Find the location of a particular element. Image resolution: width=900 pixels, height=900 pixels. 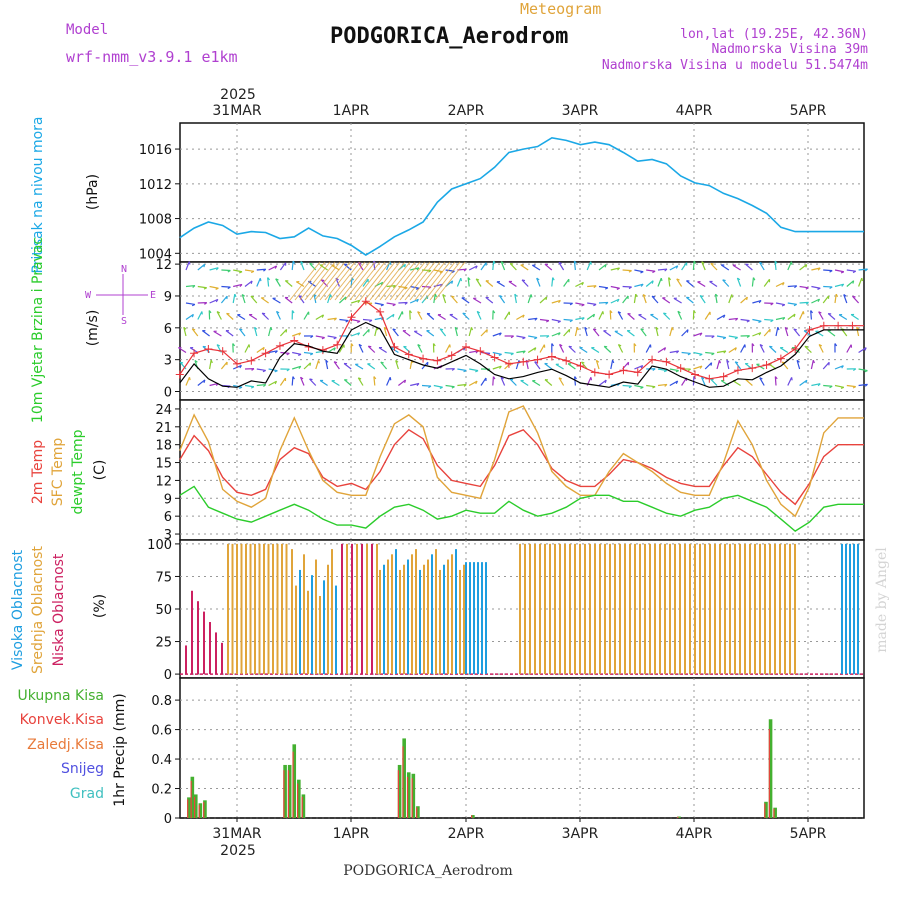

cloud-low-axis-title: Niska Oblacnost is located at coordinates (59, 609).